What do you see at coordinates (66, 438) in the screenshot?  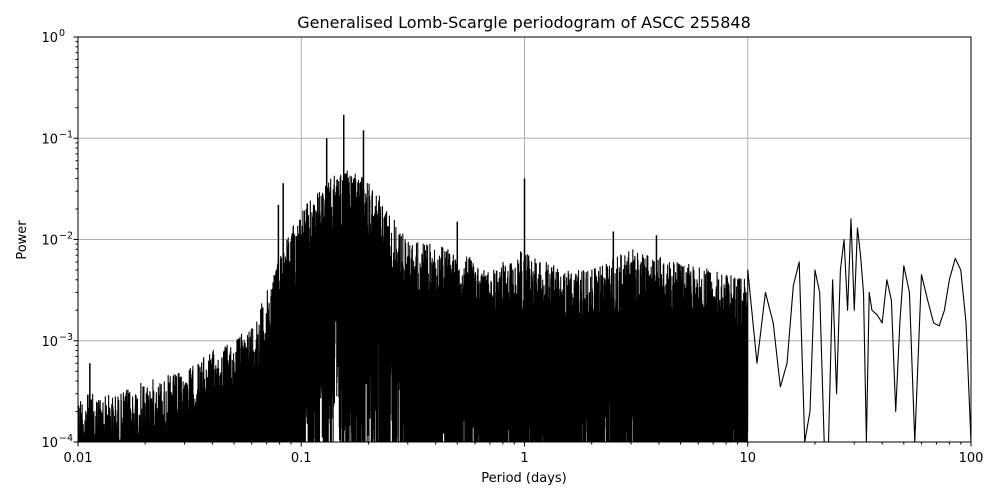 I see `y-tick-exponent: −4` at bounding box center [66, 438].